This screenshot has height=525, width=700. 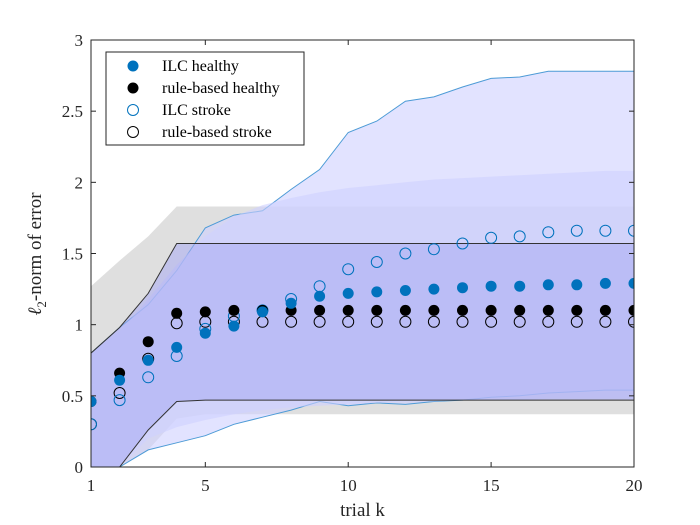 What do you see at coordinates (196, 110) in the screenshot?
I see `legend-label-ilc-stroke: ILC stroke` at bounding box center [196, 110].